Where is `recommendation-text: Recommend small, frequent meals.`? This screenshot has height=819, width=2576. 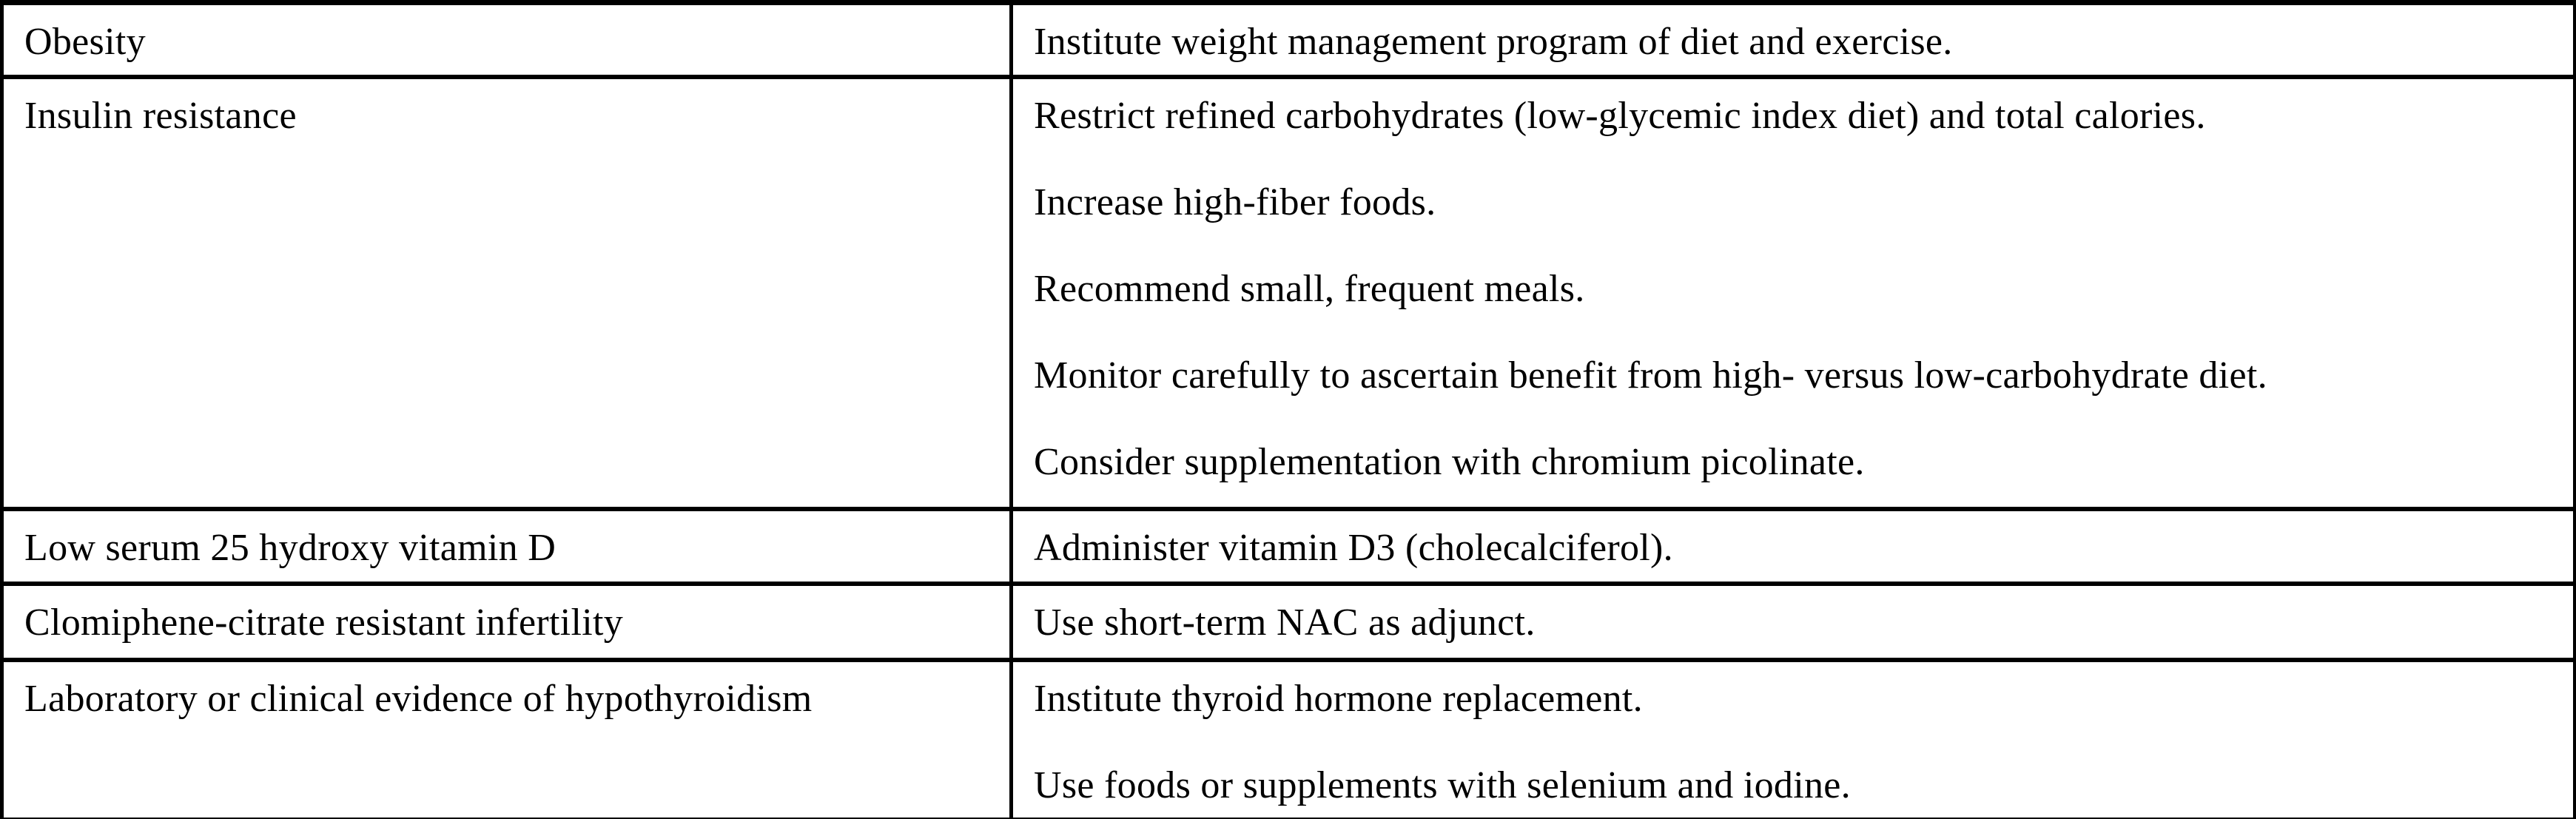 recommendation-text: Recommend small, frequent meals. is located at coordinates (1309, 289).